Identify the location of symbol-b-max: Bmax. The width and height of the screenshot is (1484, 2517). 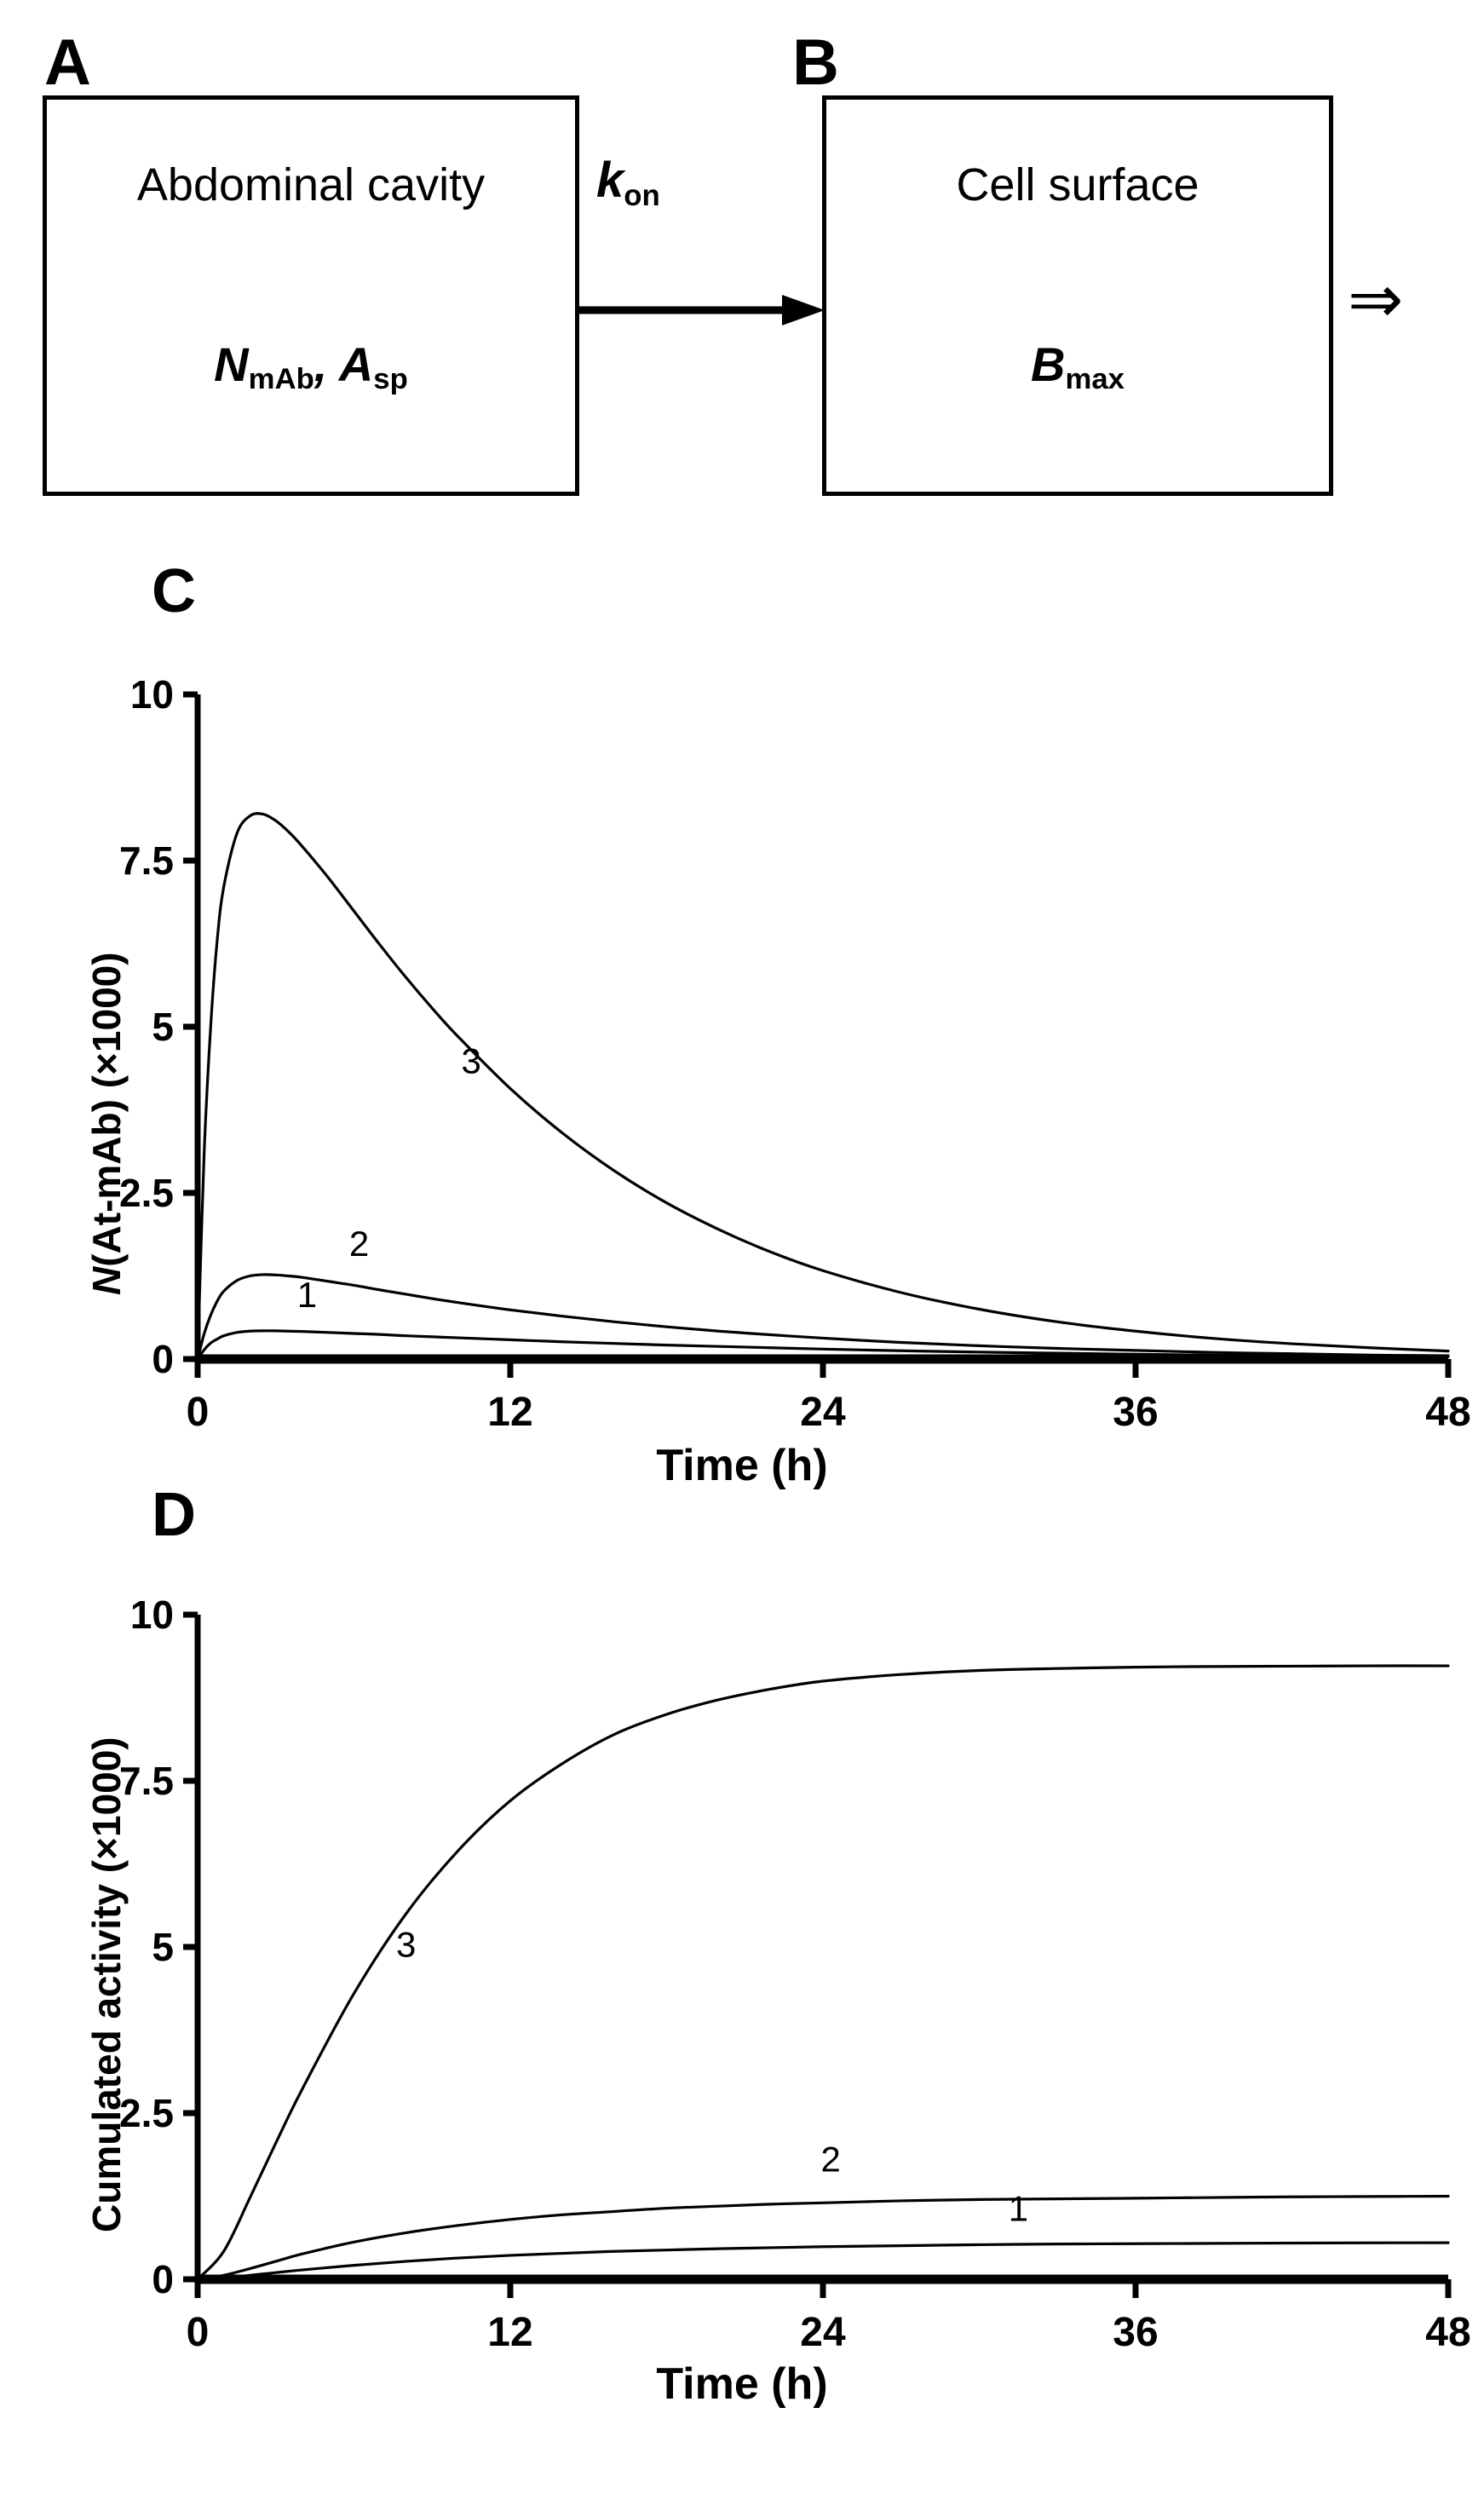
(1078, 366).